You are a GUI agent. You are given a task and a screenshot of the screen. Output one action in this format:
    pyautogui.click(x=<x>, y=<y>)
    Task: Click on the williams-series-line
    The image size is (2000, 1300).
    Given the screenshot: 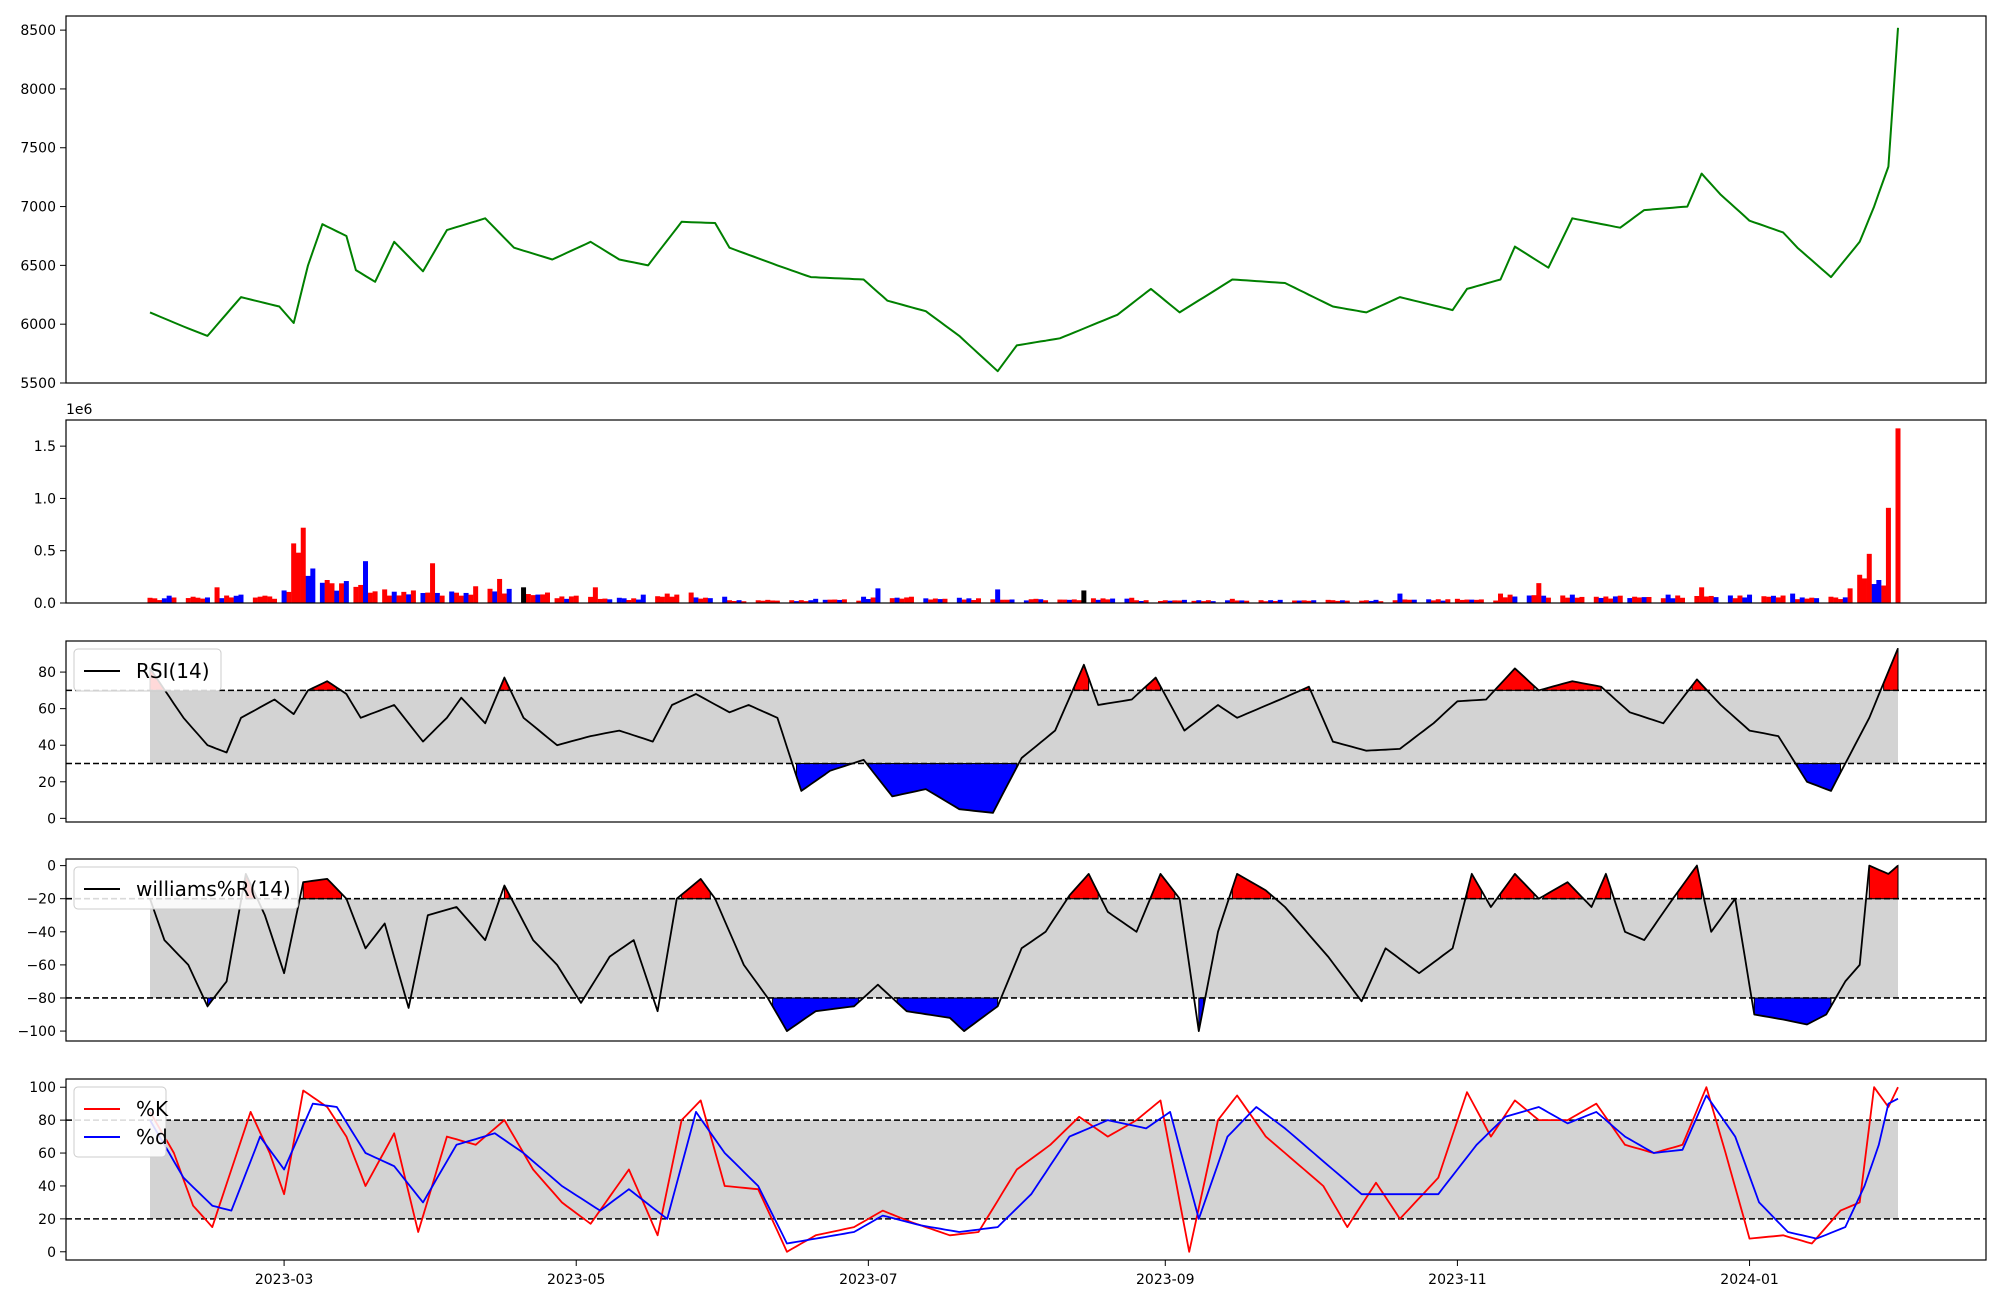 What is the action you would take?
    pyautogui.click(x=1024, y=948)
    